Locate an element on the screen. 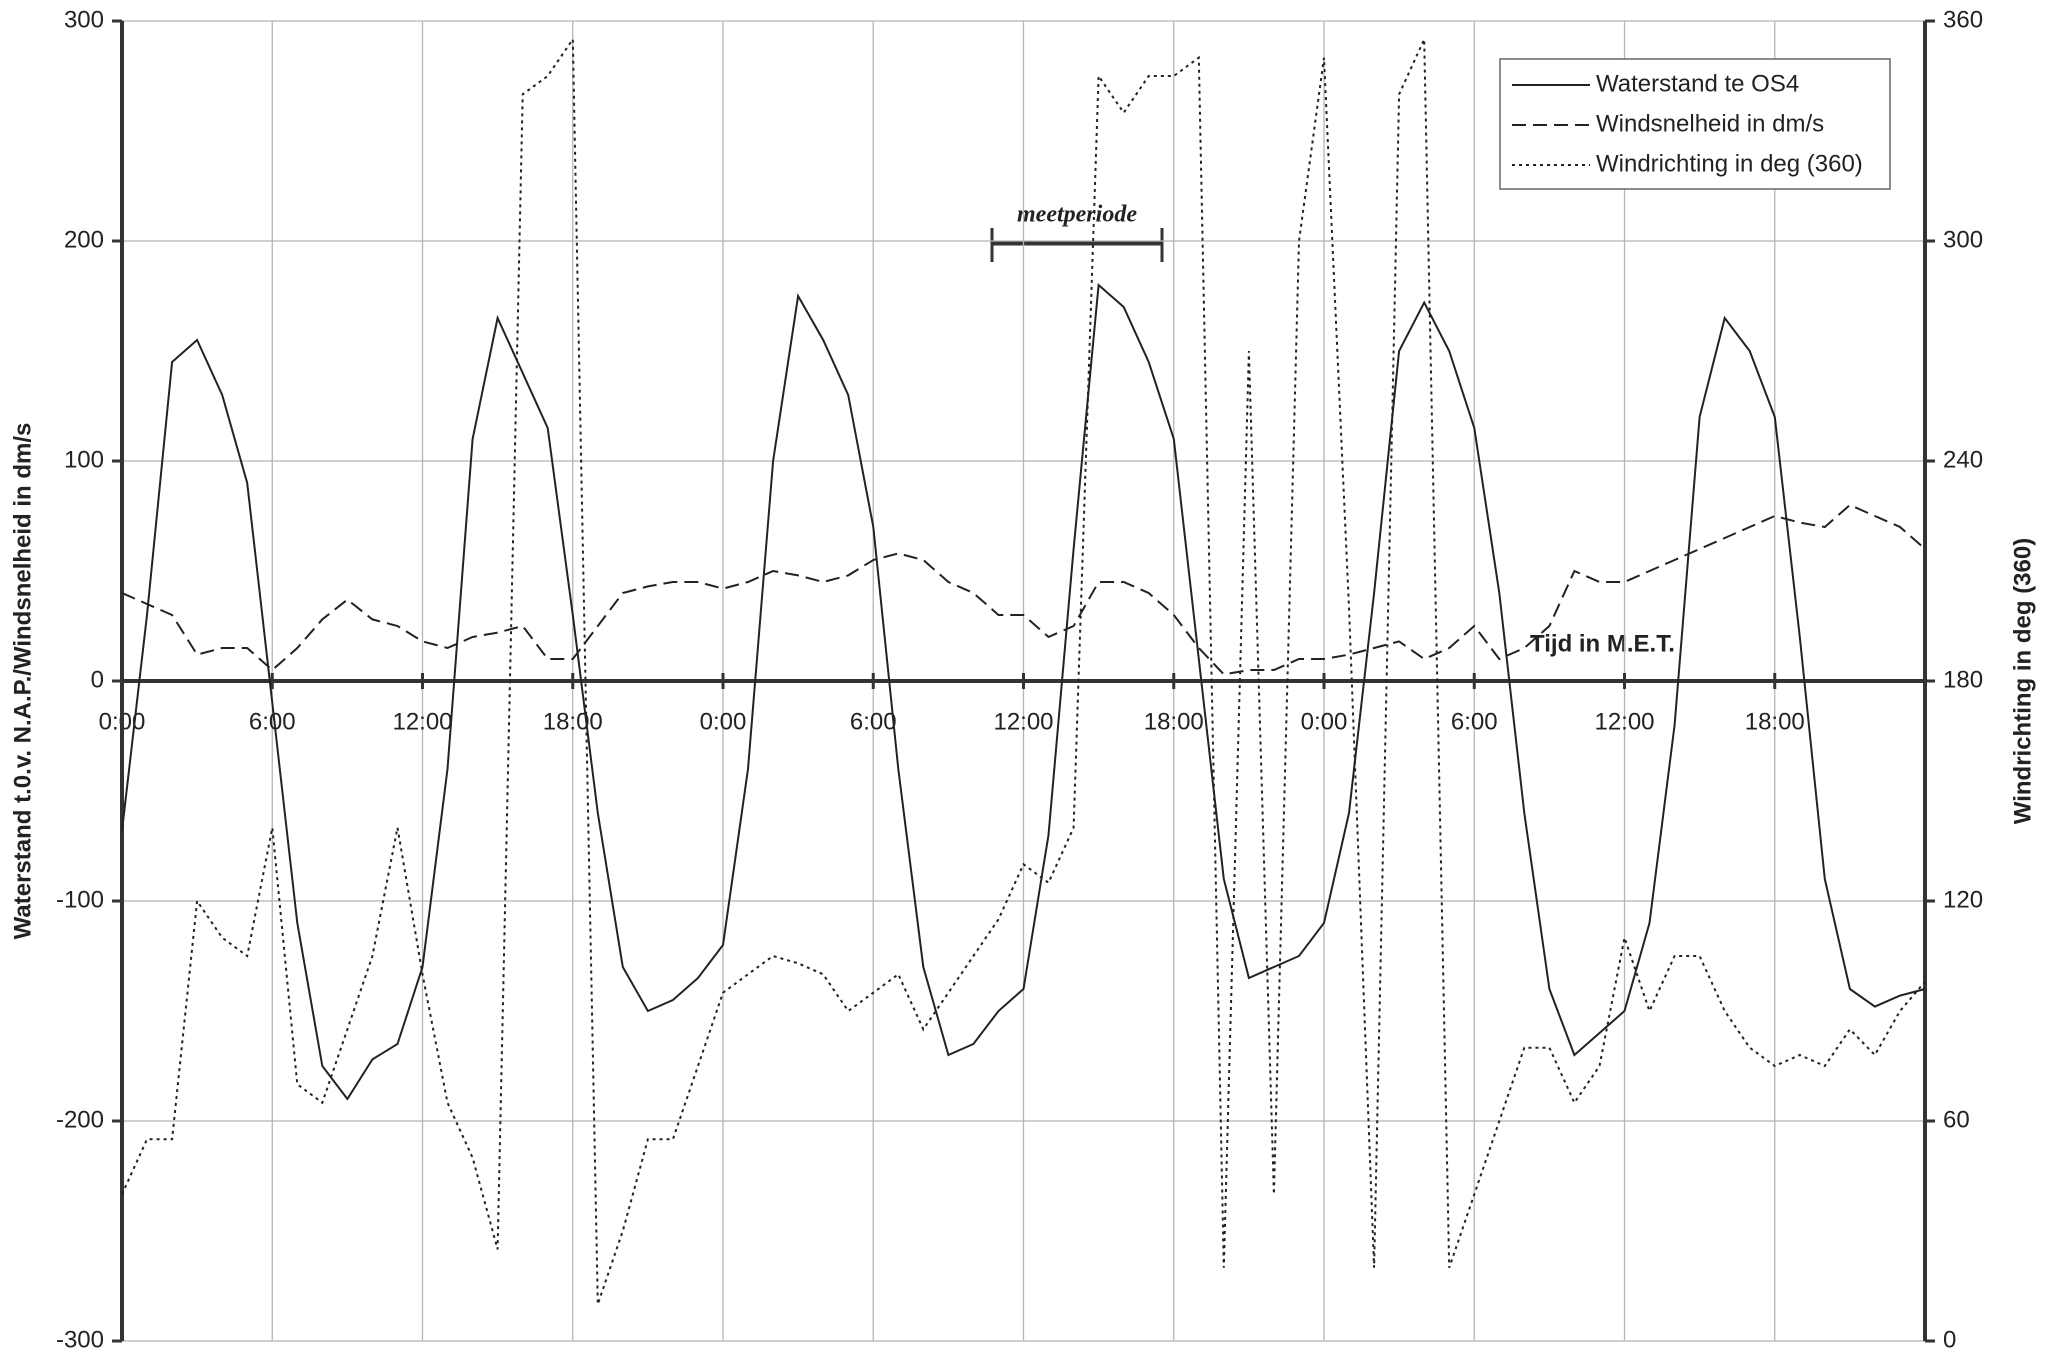  annotation: meetperiode is located at coordinates (1077, 215).